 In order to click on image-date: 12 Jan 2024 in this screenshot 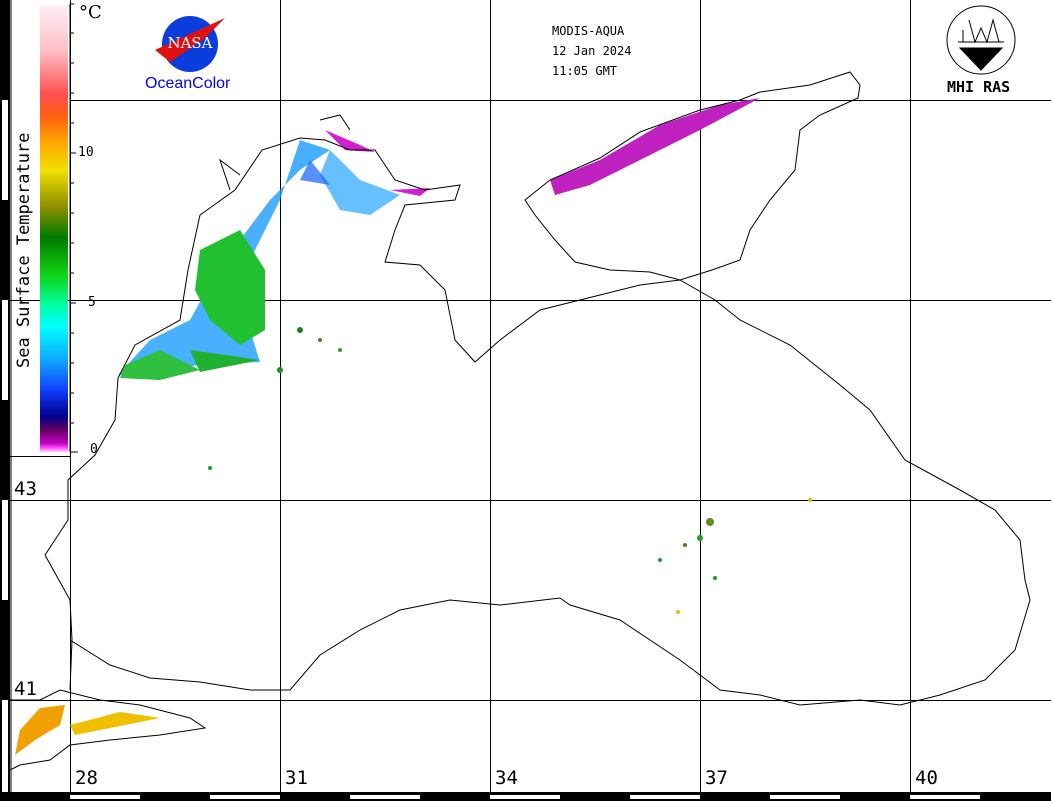, I will do `click(592, 51)`.